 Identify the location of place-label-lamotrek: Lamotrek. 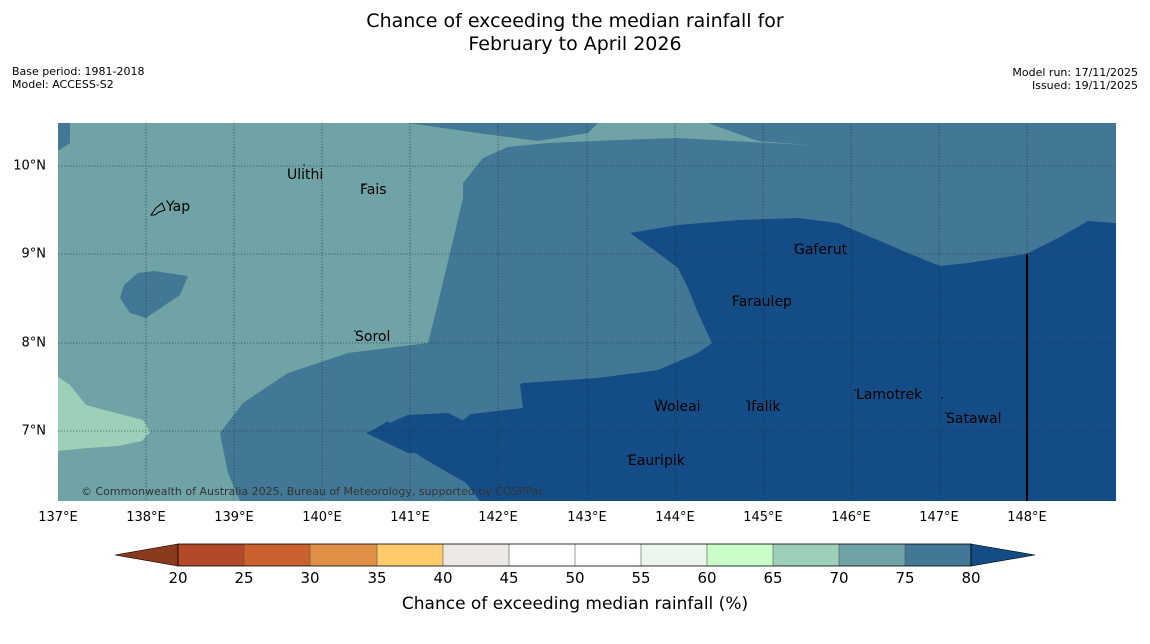
(889, 395).